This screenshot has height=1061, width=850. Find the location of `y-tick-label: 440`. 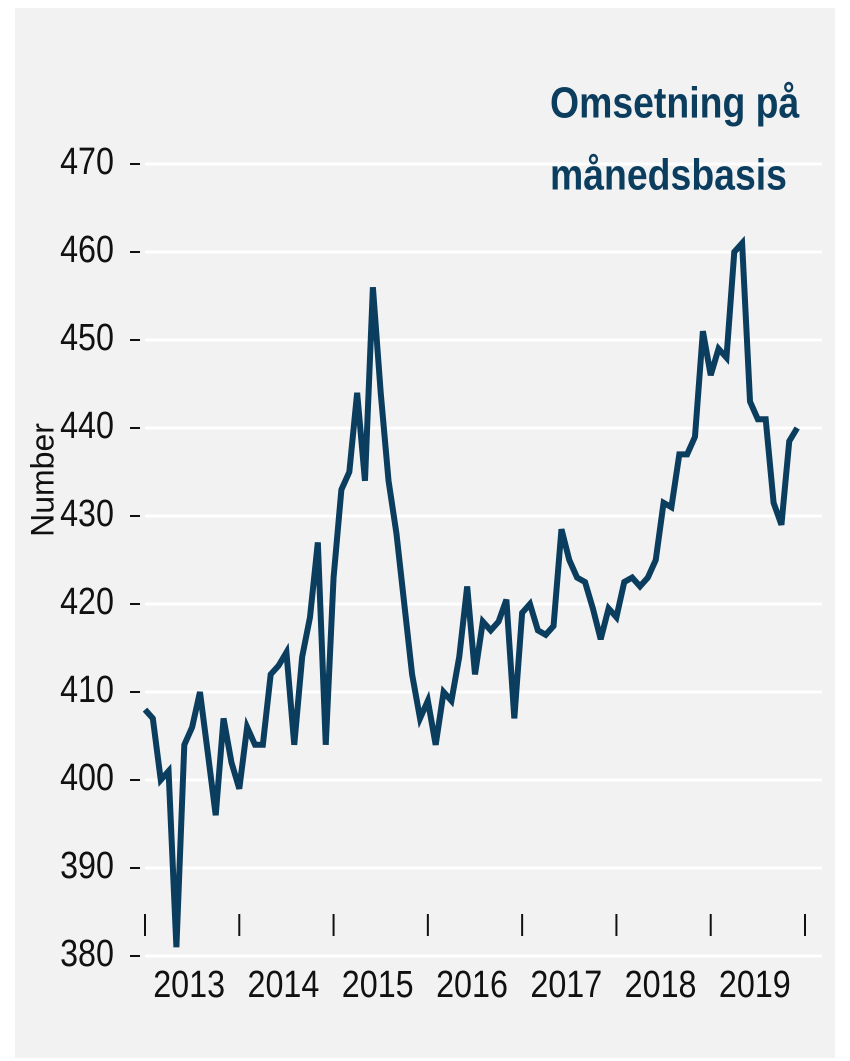

y-tick-label: 440 is located at coordinates (87, 426).